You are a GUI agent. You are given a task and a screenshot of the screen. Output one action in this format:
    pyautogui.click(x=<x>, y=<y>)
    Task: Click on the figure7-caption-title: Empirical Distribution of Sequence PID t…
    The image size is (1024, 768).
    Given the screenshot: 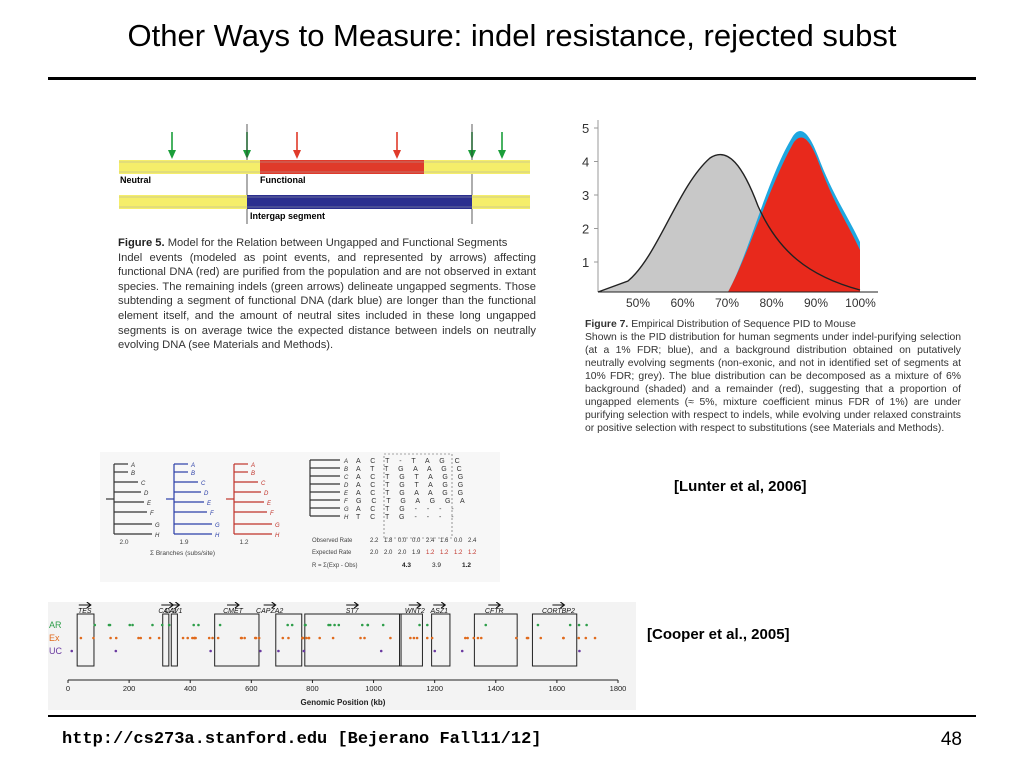 What is the action you would take?
    pyautogui.click(x=742, y=324)
    